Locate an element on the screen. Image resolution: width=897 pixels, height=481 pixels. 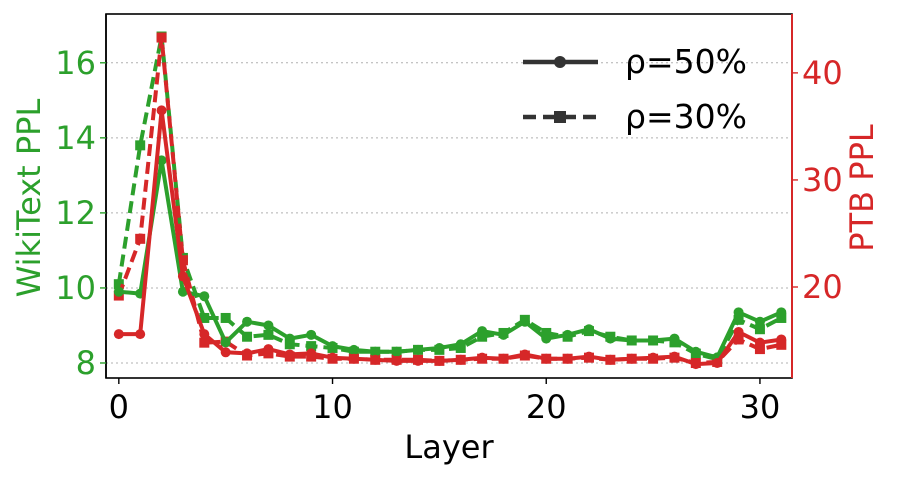
legend-square-marker is located at coordinates (560, 117).